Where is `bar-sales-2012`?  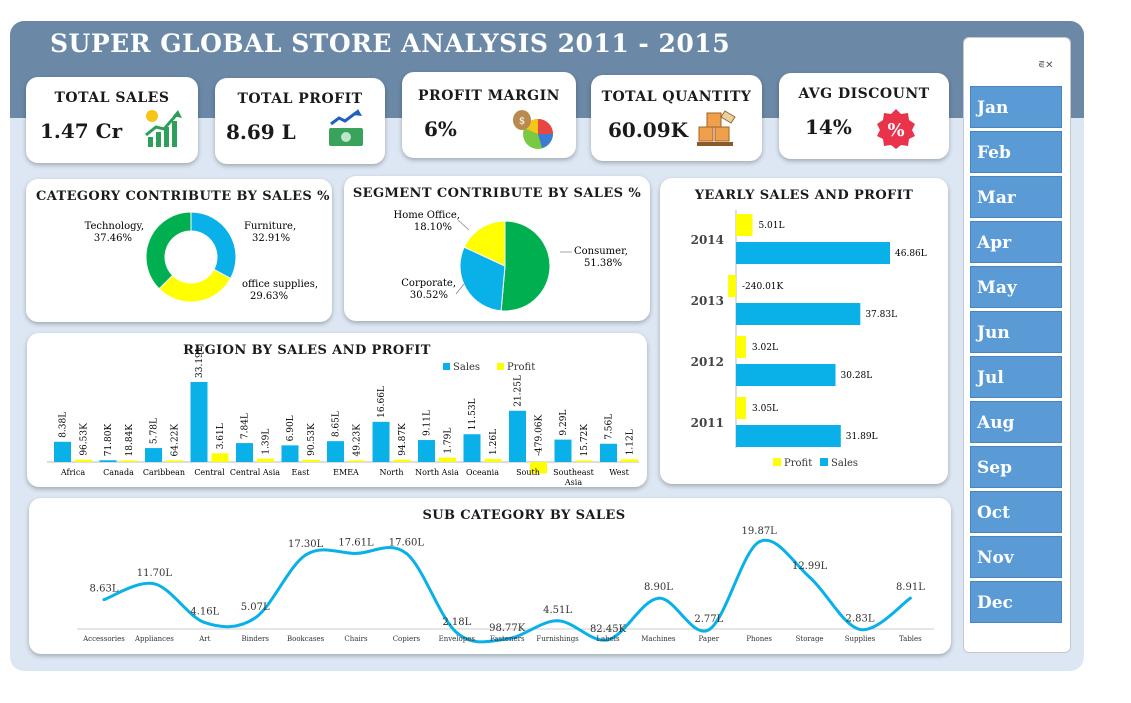 bar-sales-2012 is located at coordinates (786, 375).